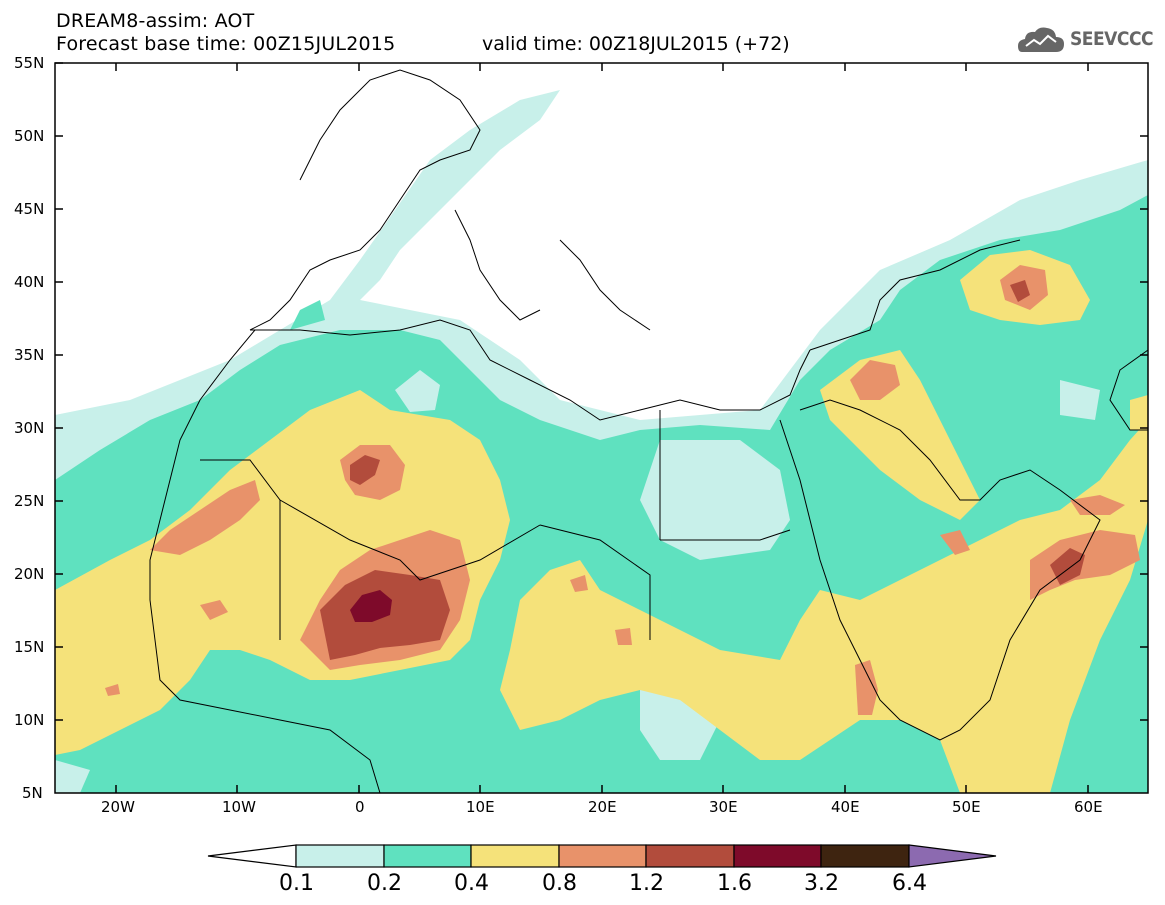 This screenshot has height=905, width=1165. Describe the element at coordinates (252, 856) in the screenshot. I see `colorbar-under` at that location.